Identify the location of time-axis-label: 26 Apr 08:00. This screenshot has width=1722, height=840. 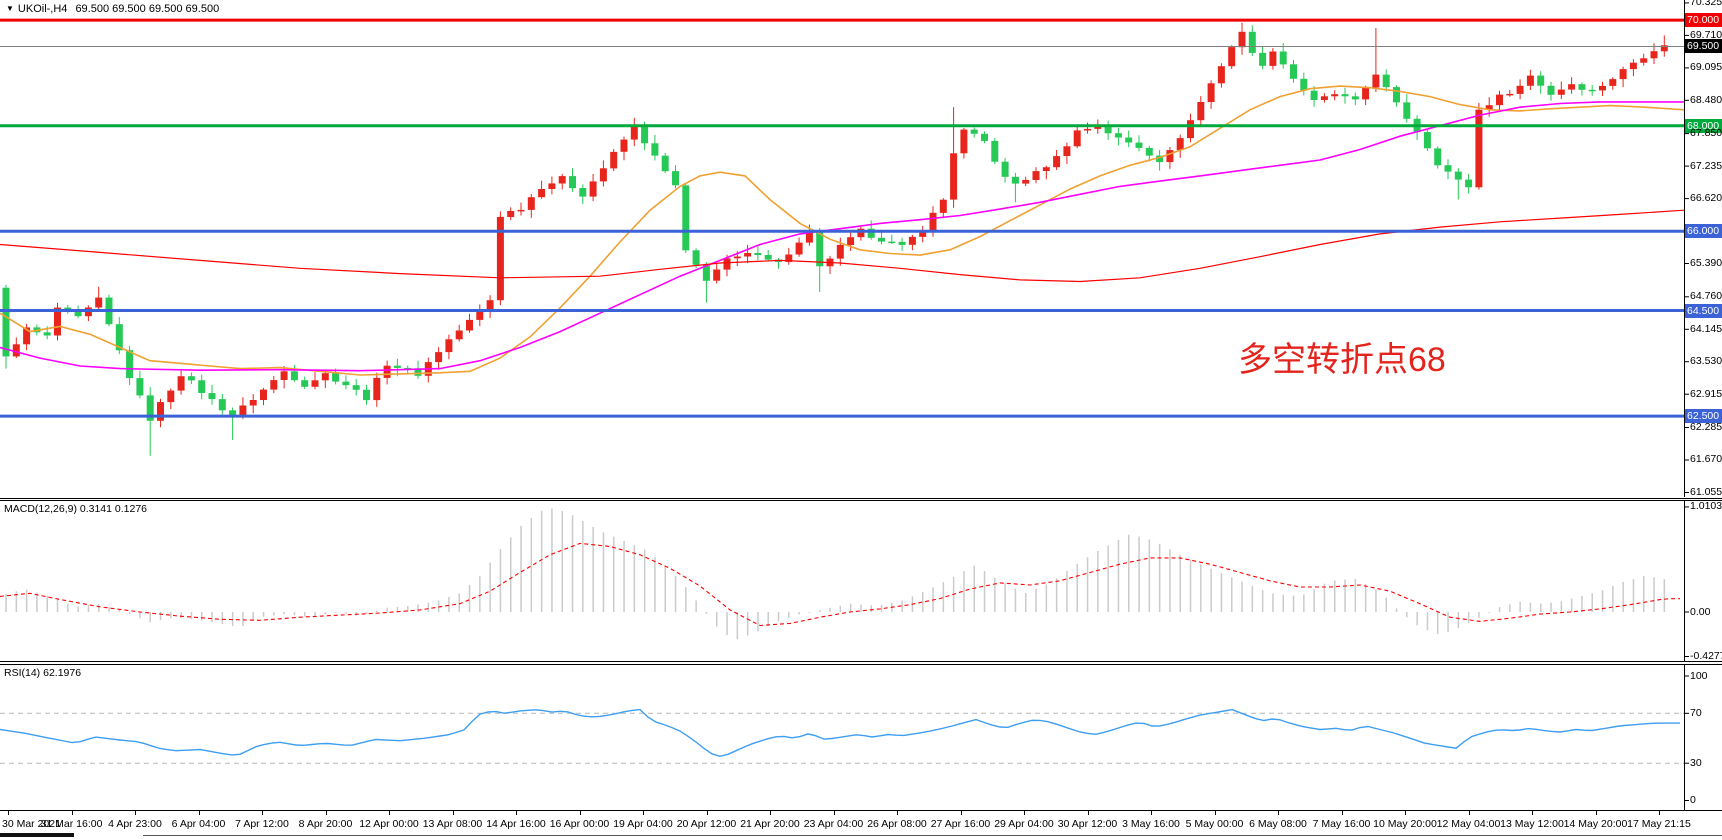
(897, 824).